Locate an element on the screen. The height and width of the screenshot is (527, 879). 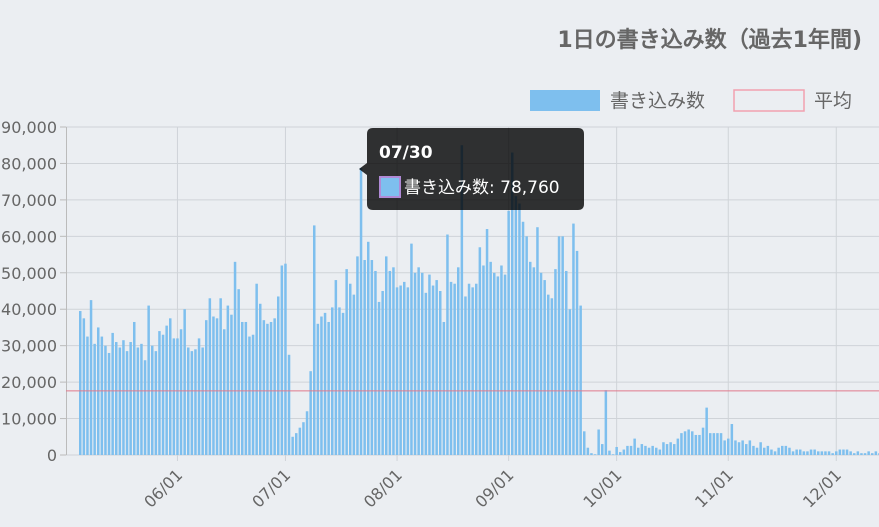
legend: 書き込み数 平均 is located at coordinates (691, 100).